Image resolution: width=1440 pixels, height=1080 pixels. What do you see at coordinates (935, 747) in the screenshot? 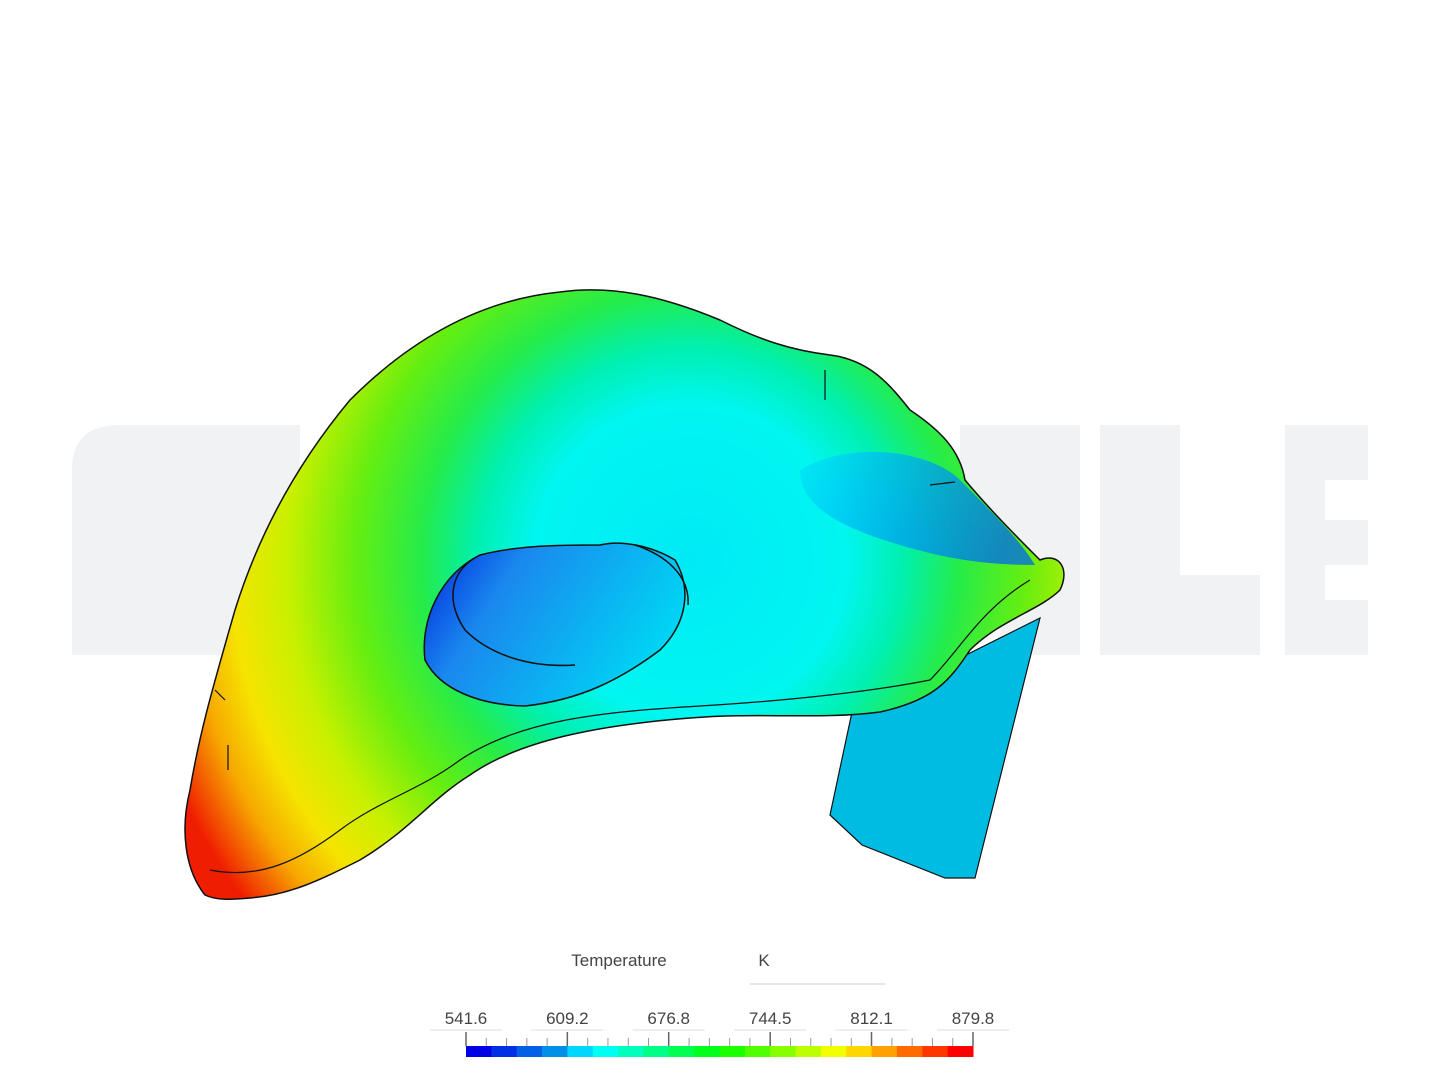
I see `pillar` at bounding box center [935, 747].